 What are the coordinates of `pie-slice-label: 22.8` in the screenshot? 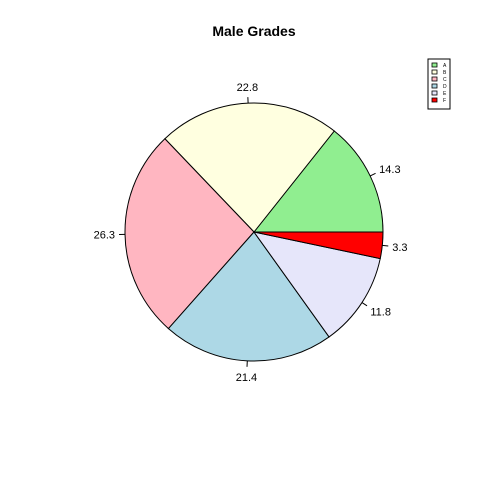 It's located at (247, 88).